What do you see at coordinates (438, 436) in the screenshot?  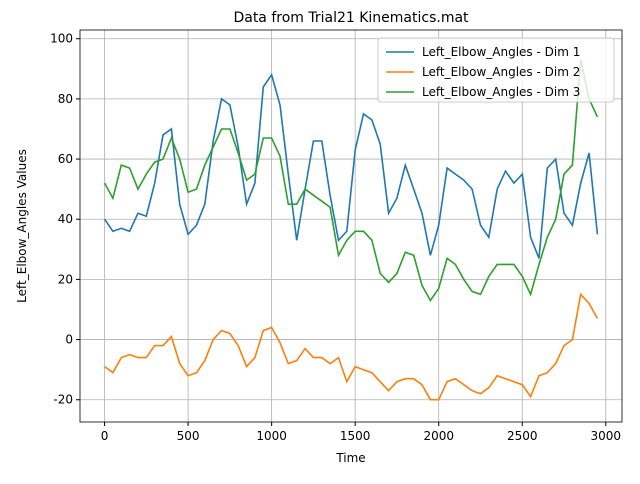 I see `x-tick-label: 2000` at bounding box center [438, 436].